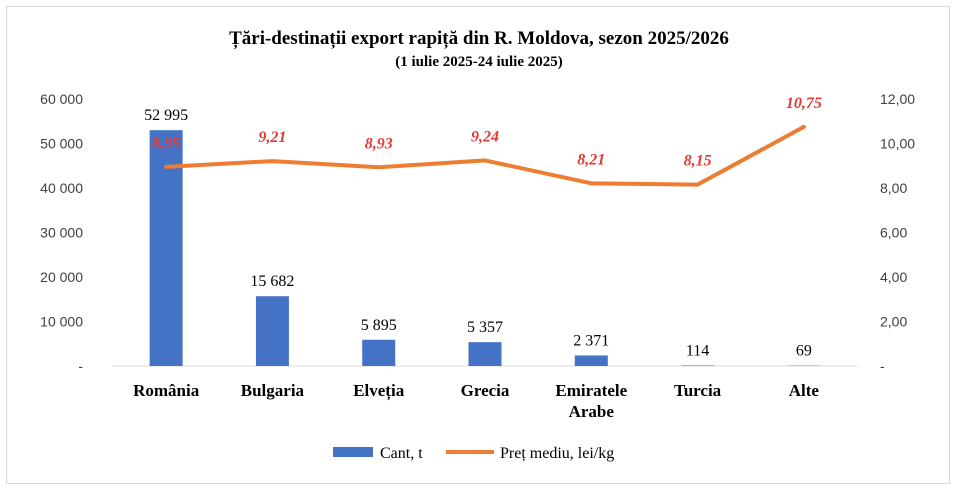 This screenshot has height=492, width=958. Describe the element at coordinates (379, 143) in the screenshot. I see `line-data-label: 8,93` at that location.